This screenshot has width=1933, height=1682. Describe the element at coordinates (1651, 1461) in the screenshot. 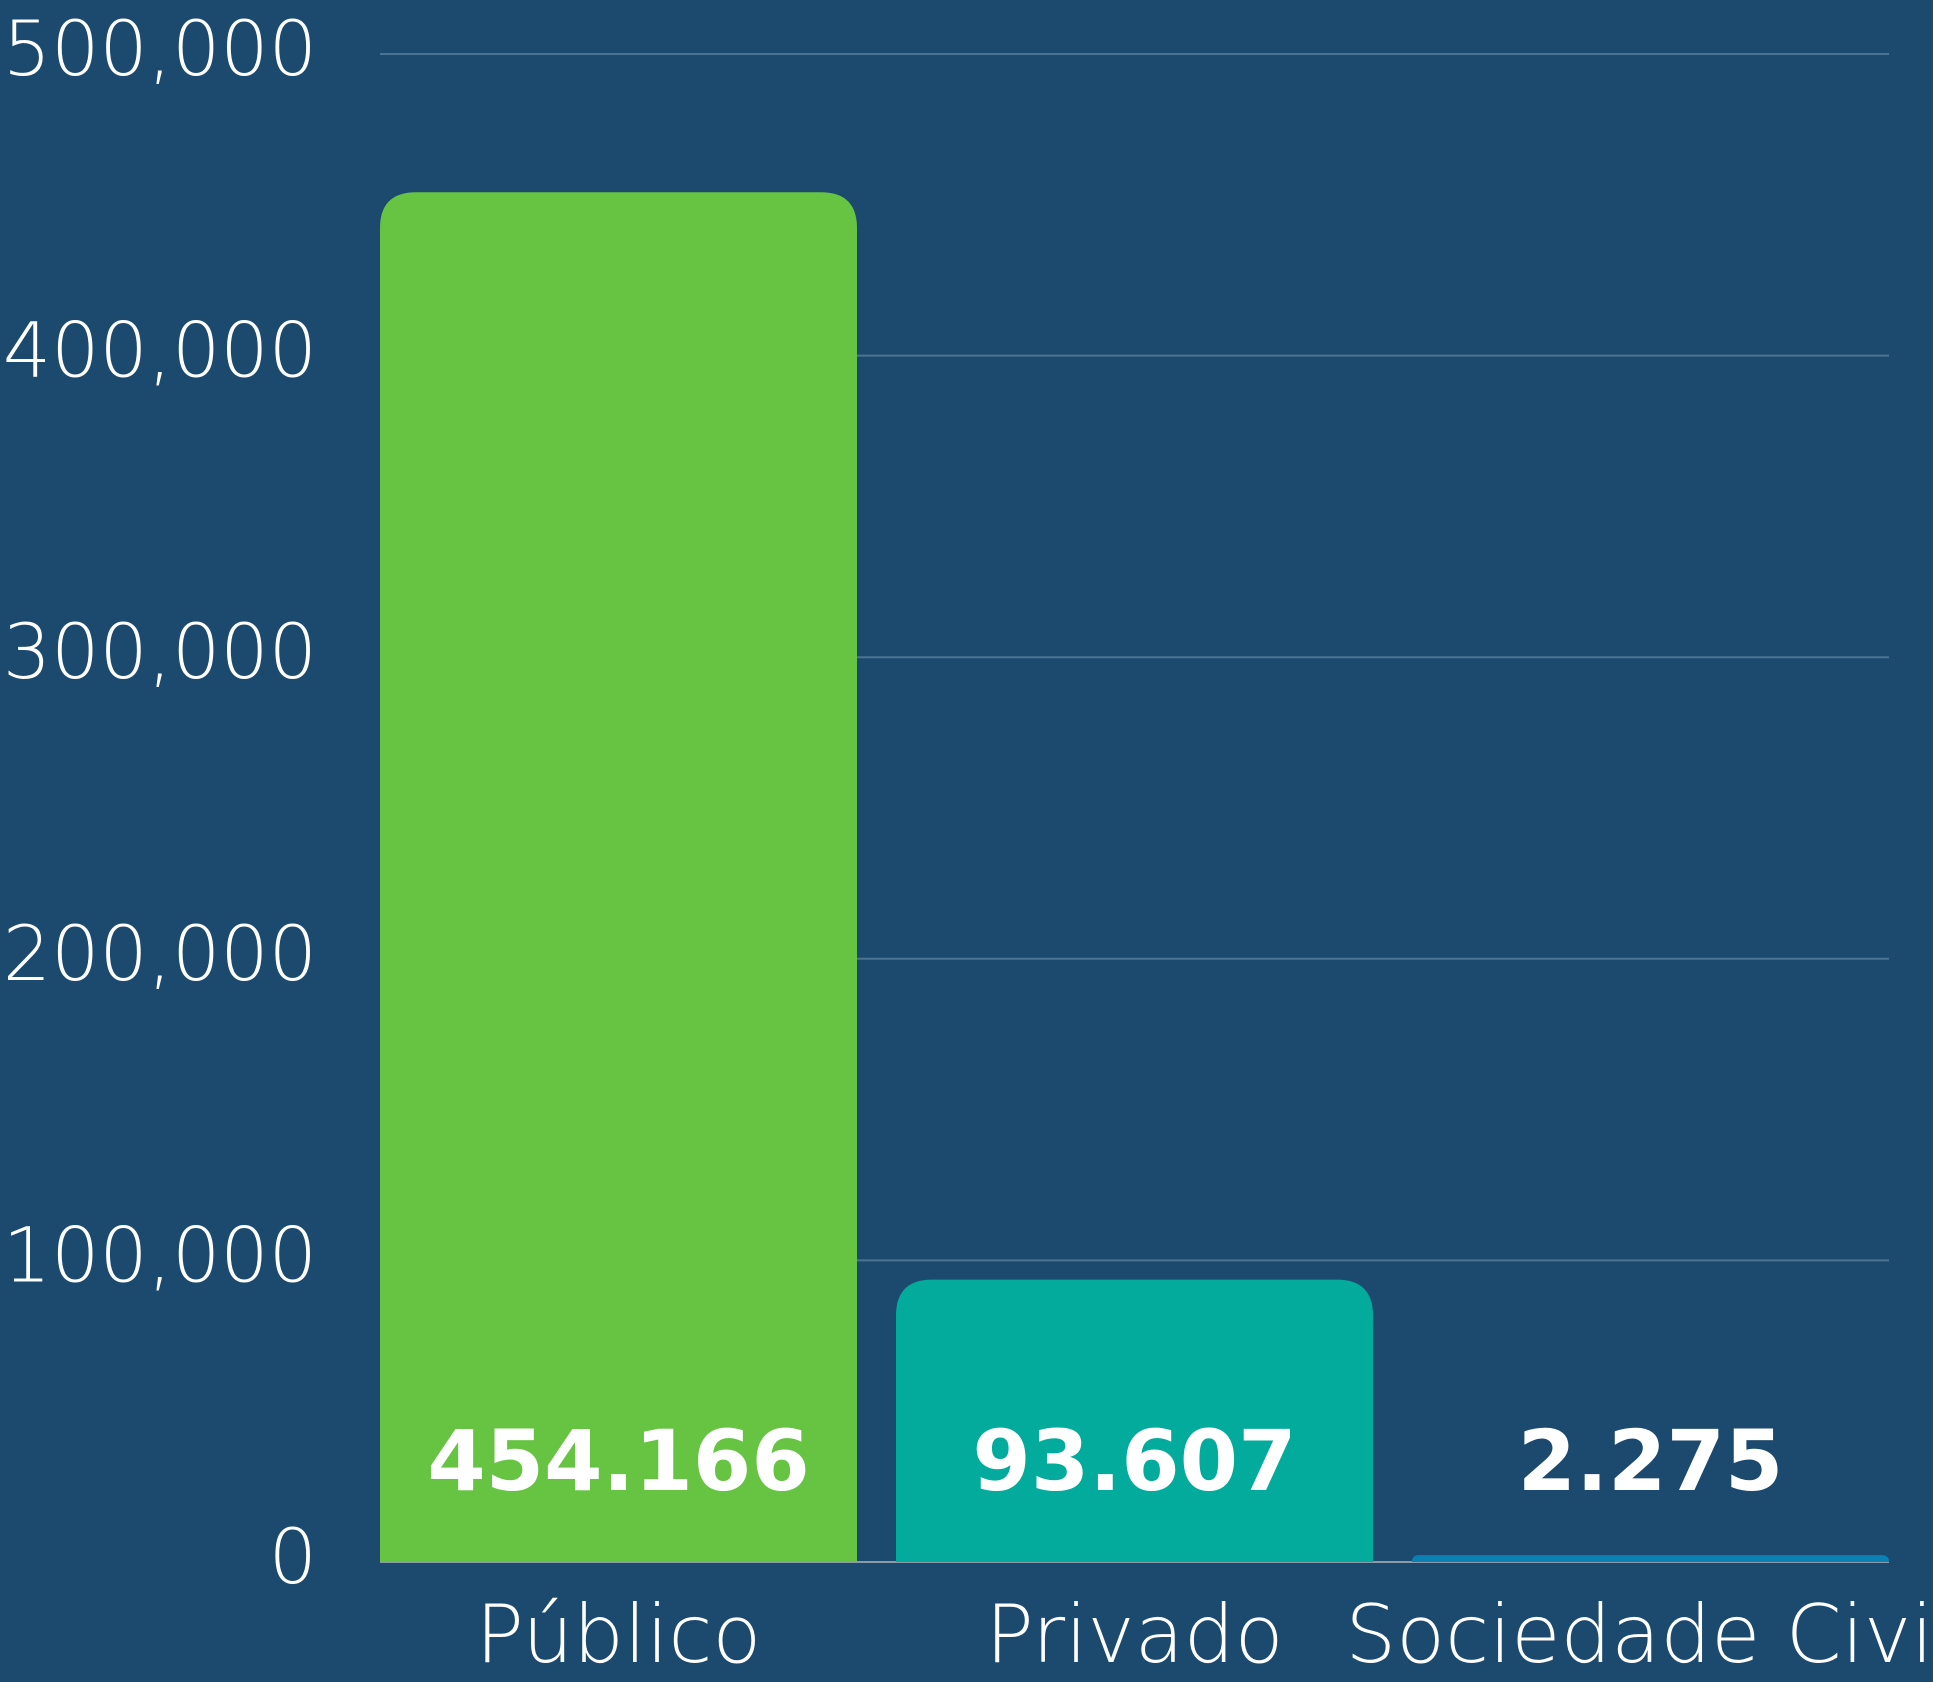

I see `value-label: 2.275` at that location.